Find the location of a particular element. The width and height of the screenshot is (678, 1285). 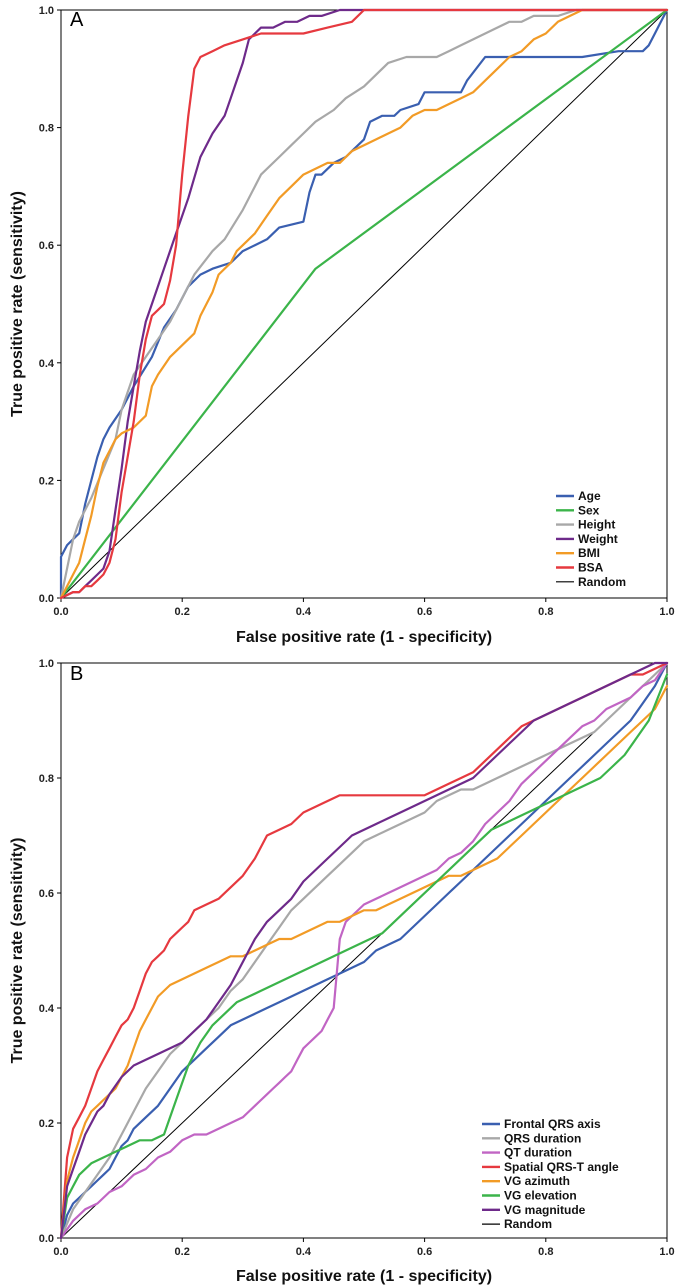

legend-label: Weight is located at coordinates (598, 539).